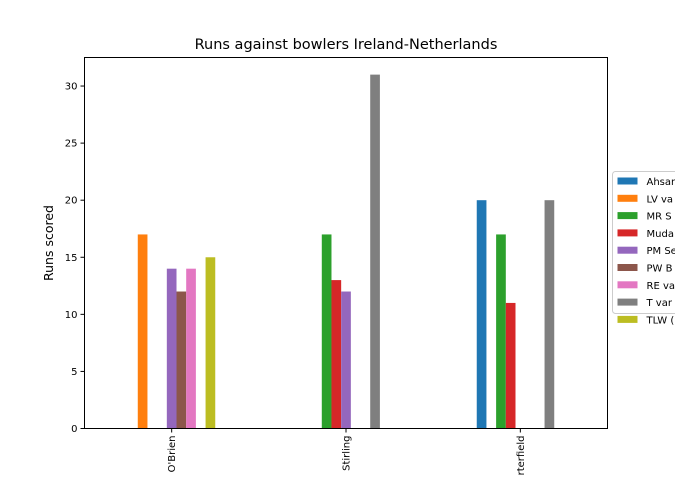 This screenshot has height=486, width=675. What do you see at coordinates (71, 144) in the screenshot?
I see `y-tick-label: 25` at bounding box center [71, 144].